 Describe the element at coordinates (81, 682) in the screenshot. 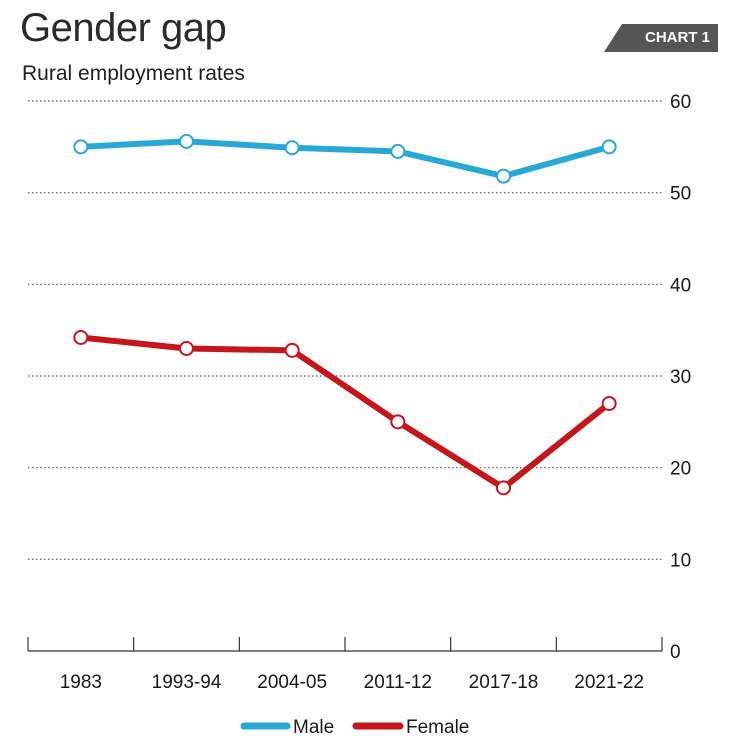

I see `x-tick-label: 1983` at that location.